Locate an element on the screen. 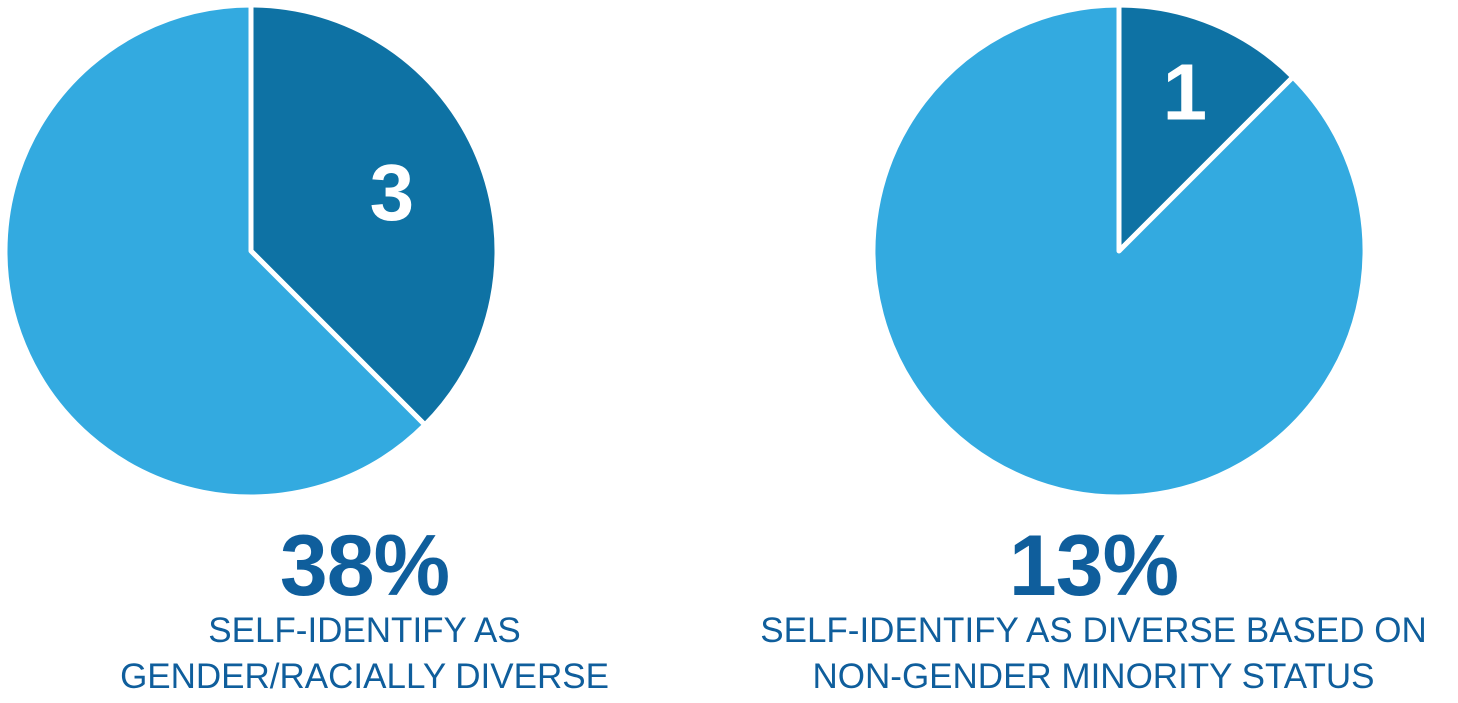 The height and width of the screenshot is (703, 1458). caption-line: SELF-IDENTIFY AS DIVERSE BASED ON is located at coordinates (1093, 630).